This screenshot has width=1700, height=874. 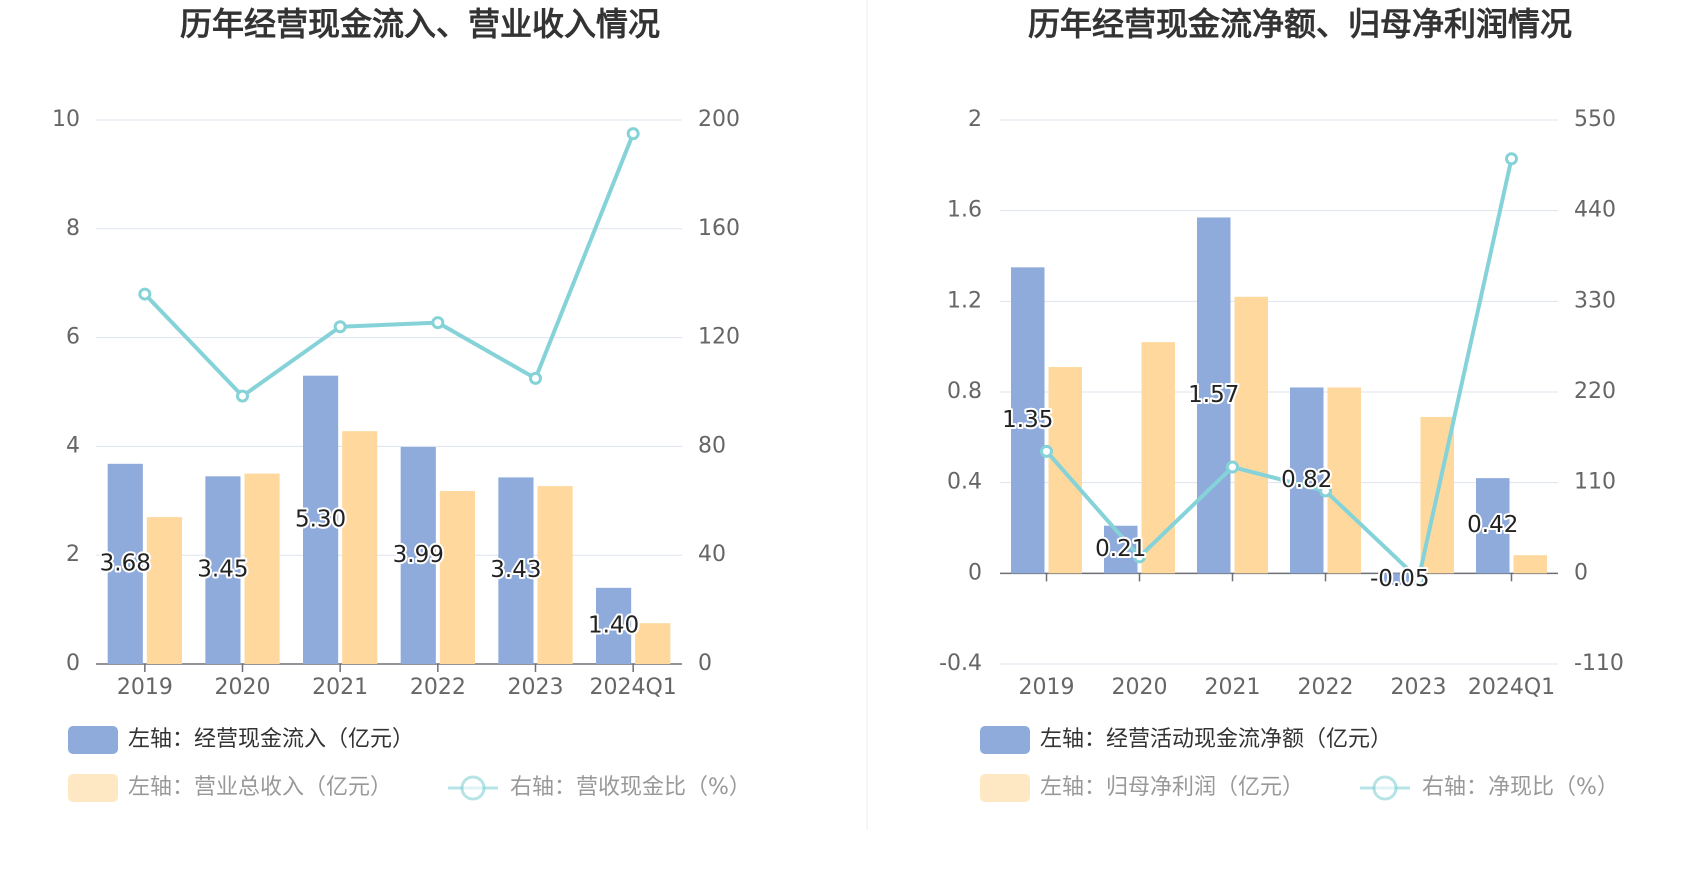 What do you see at coordinates (1326, 687) in the screenshot?
I see `chart-2-x-tick-label: 2022` at bounding box center [1326, 687].